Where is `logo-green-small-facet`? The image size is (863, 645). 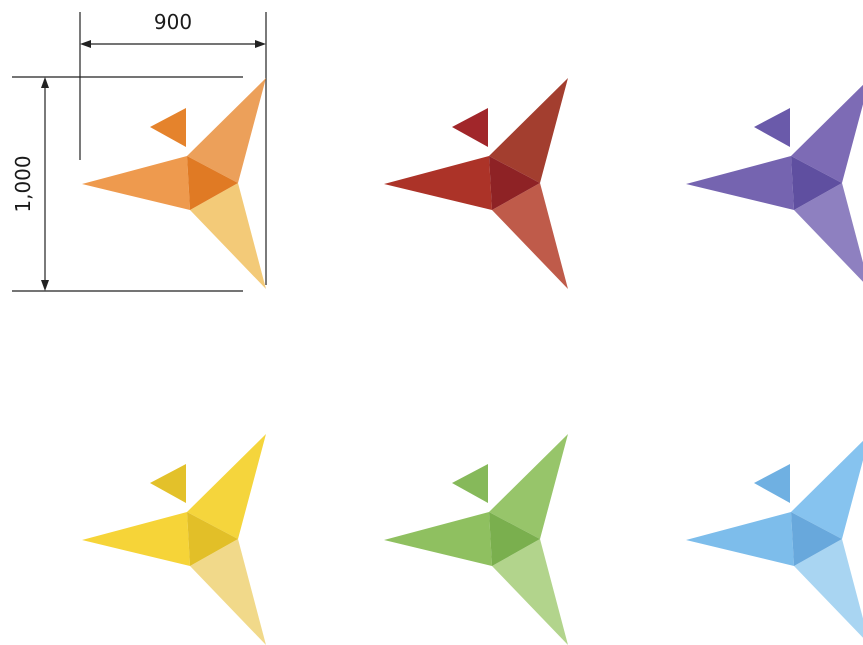 logo-green-small-facet is located at coordinates (470, 483).